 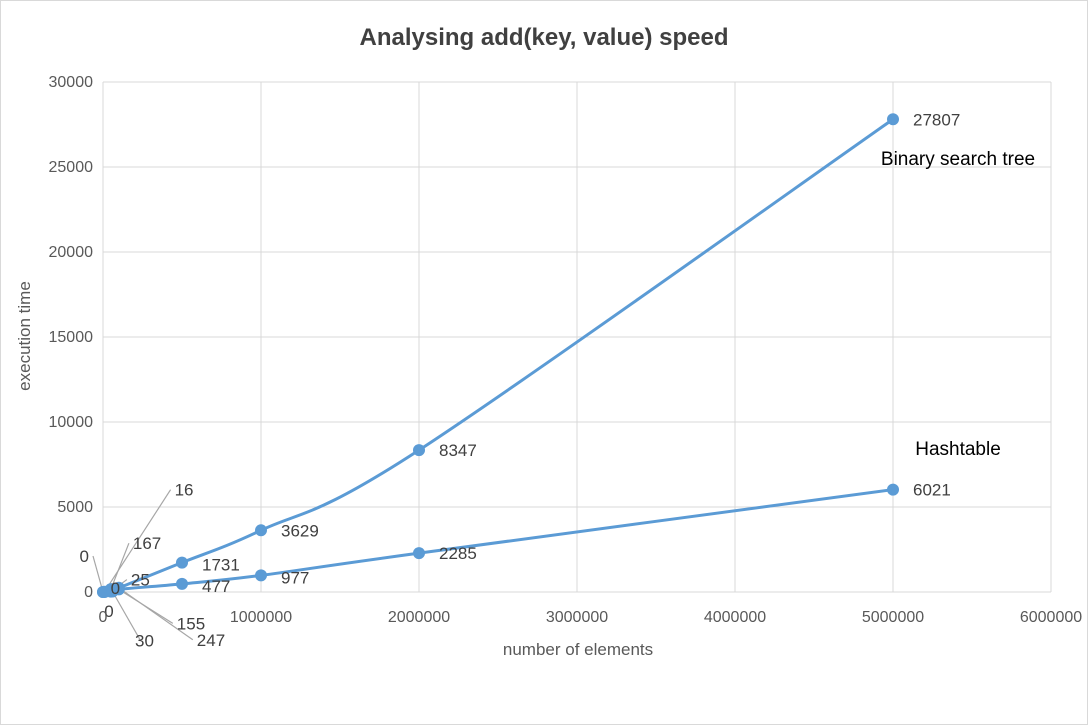 I want to click on data-label-binary-search-tree: 3629, so click(x=300, y=530).